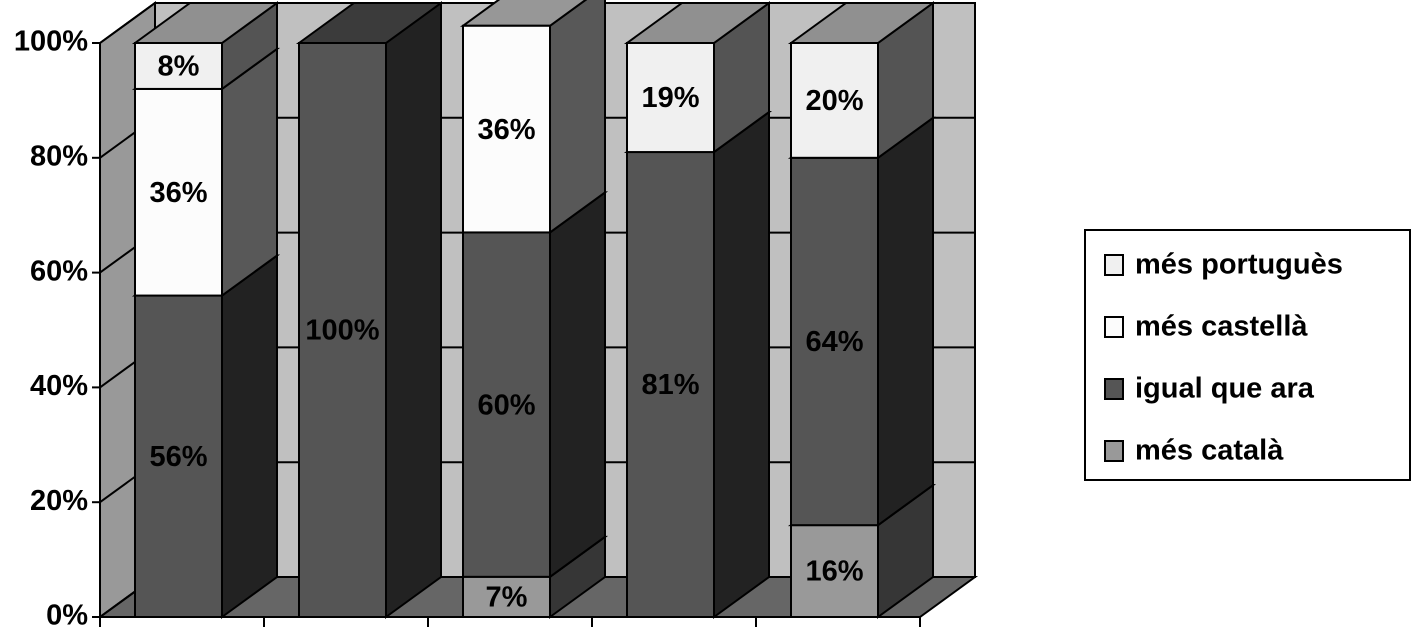 The image size is (1413, 634). What do you see at coordinates (67, 616) in the screenshot?
I see `y-tick-label: 0%` at bounding box center [67, 616].